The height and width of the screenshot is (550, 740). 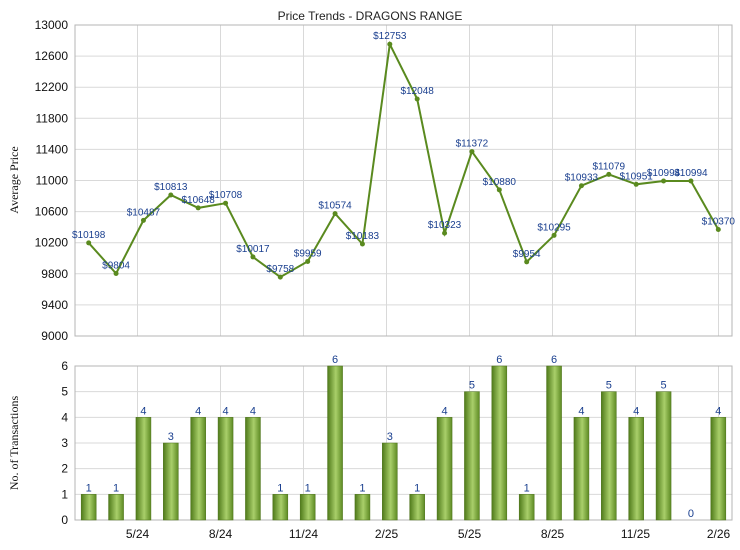 What do you see at coordinates (54, 305) in the screenshot?
I see `price-y-tick-label: 9400` at bounding box center [54, 305].